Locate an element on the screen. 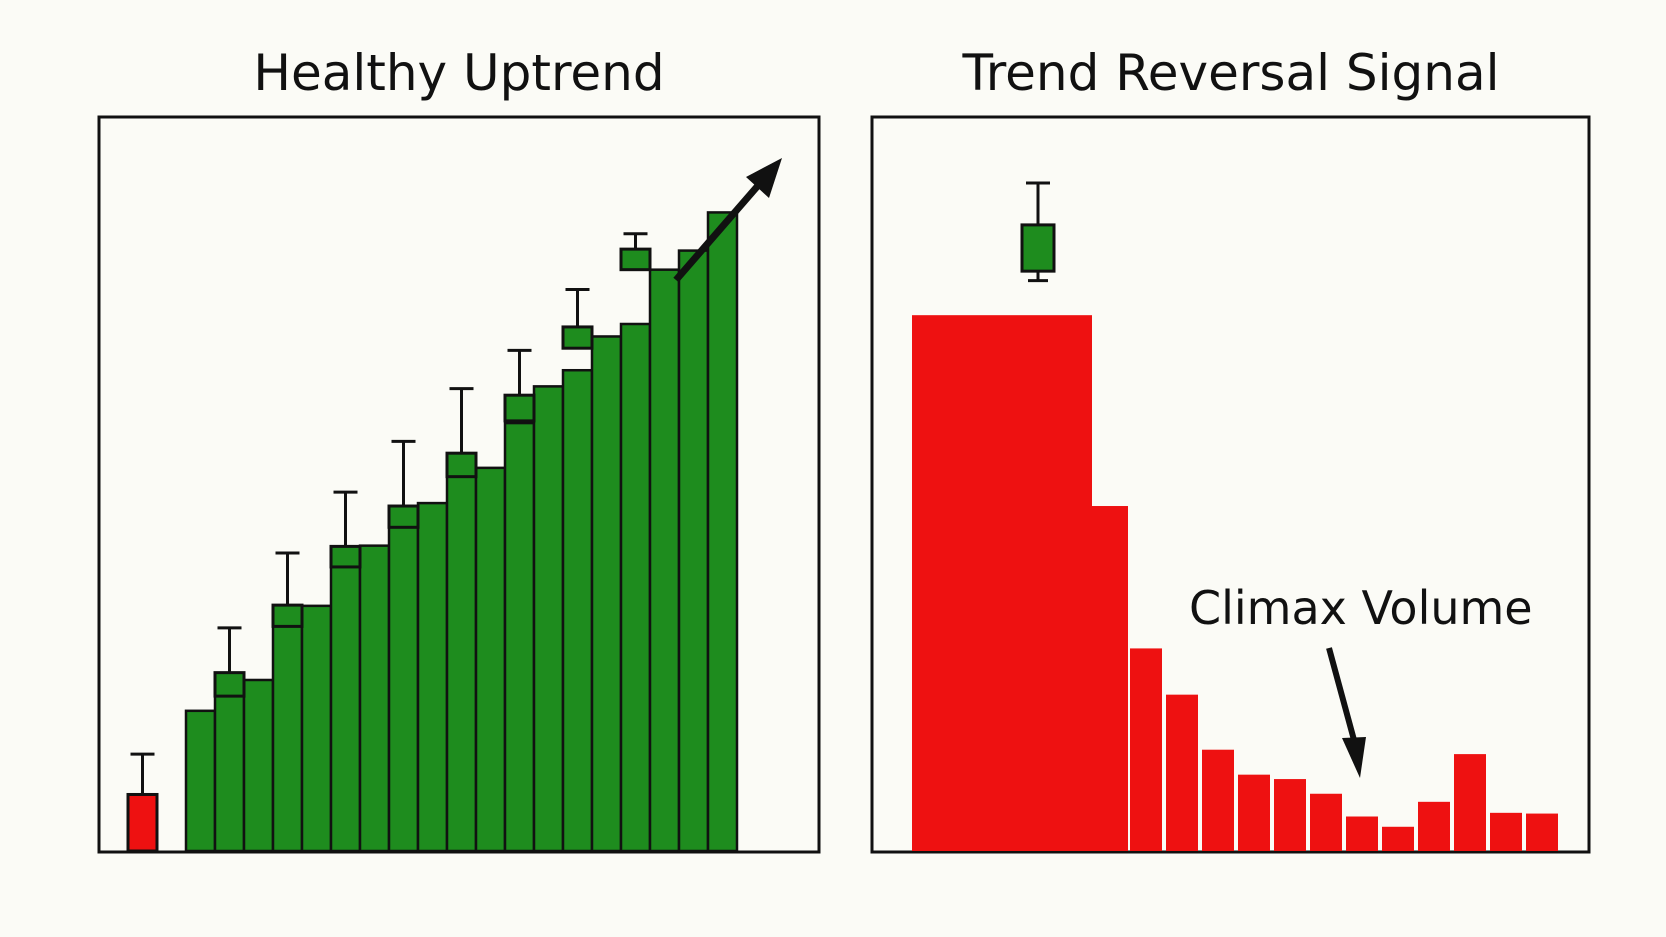 The width and height of the screenshot is (1666, 937). climax-volume-label: Climax Volume is located at coordinates (1361, 608).